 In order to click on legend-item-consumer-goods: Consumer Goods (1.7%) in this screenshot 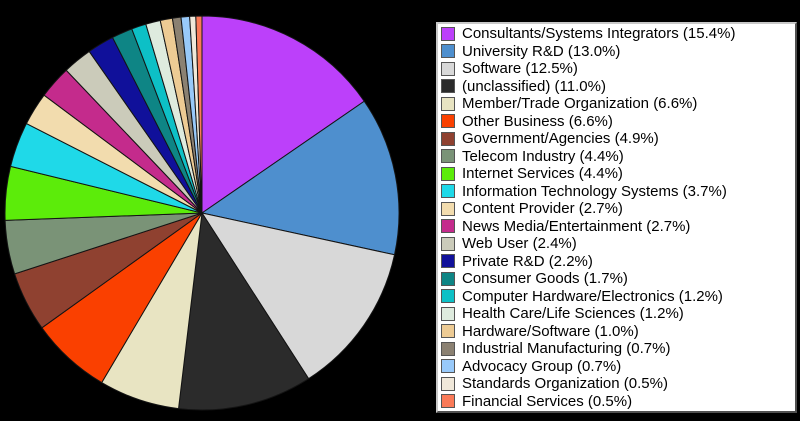, I will do `click(616, 279)`.